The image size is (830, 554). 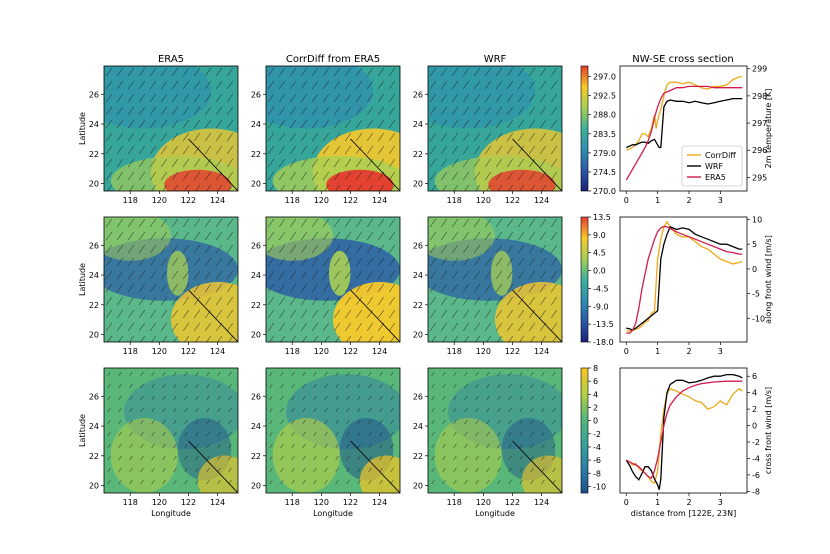 What do you see at coordinates (595, 407) in the screenshot?
I see `colorbar-tick-label: 2` at bounding box center [595, 407].